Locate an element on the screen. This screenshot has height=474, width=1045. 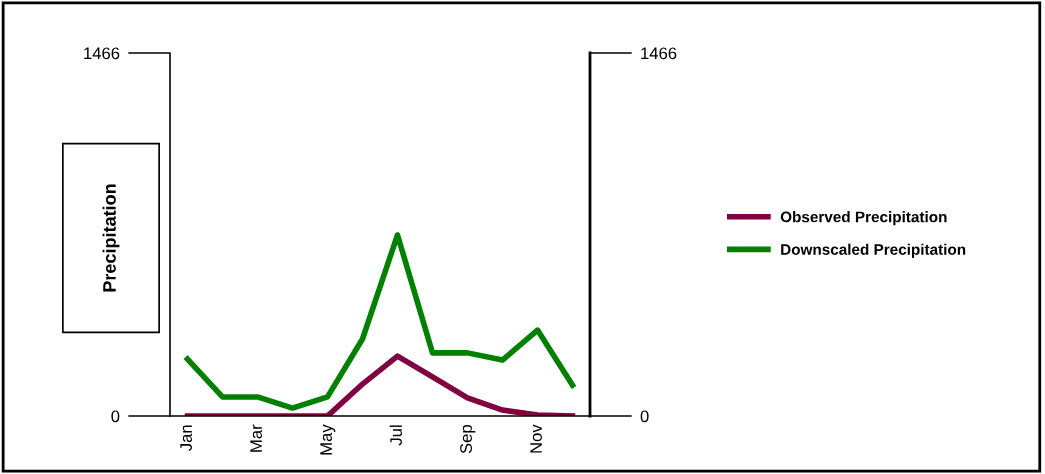
x-tick-label: Jan is located at coordinates (186, 438).